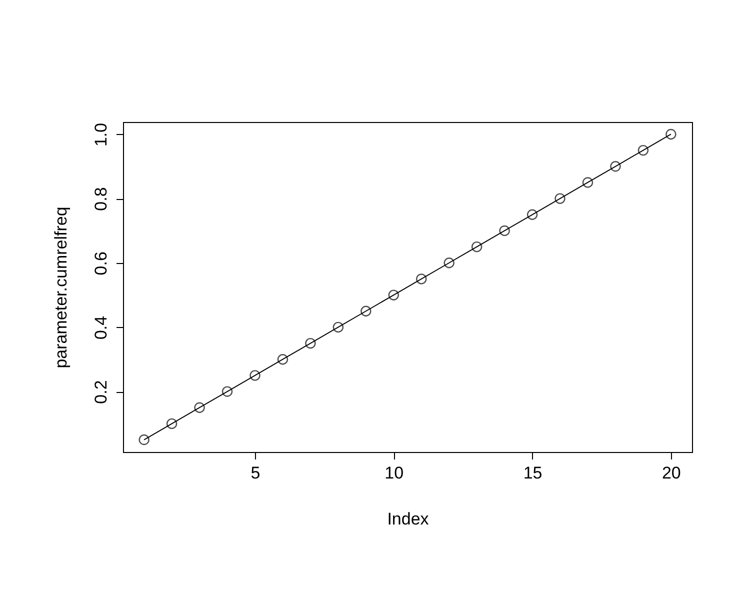 This screenshot has height=606, width=756. What do you see at coordinates (408, 519) in the screenshot?
I see `x-axis-title: Index` at bounding box center [408, 519].